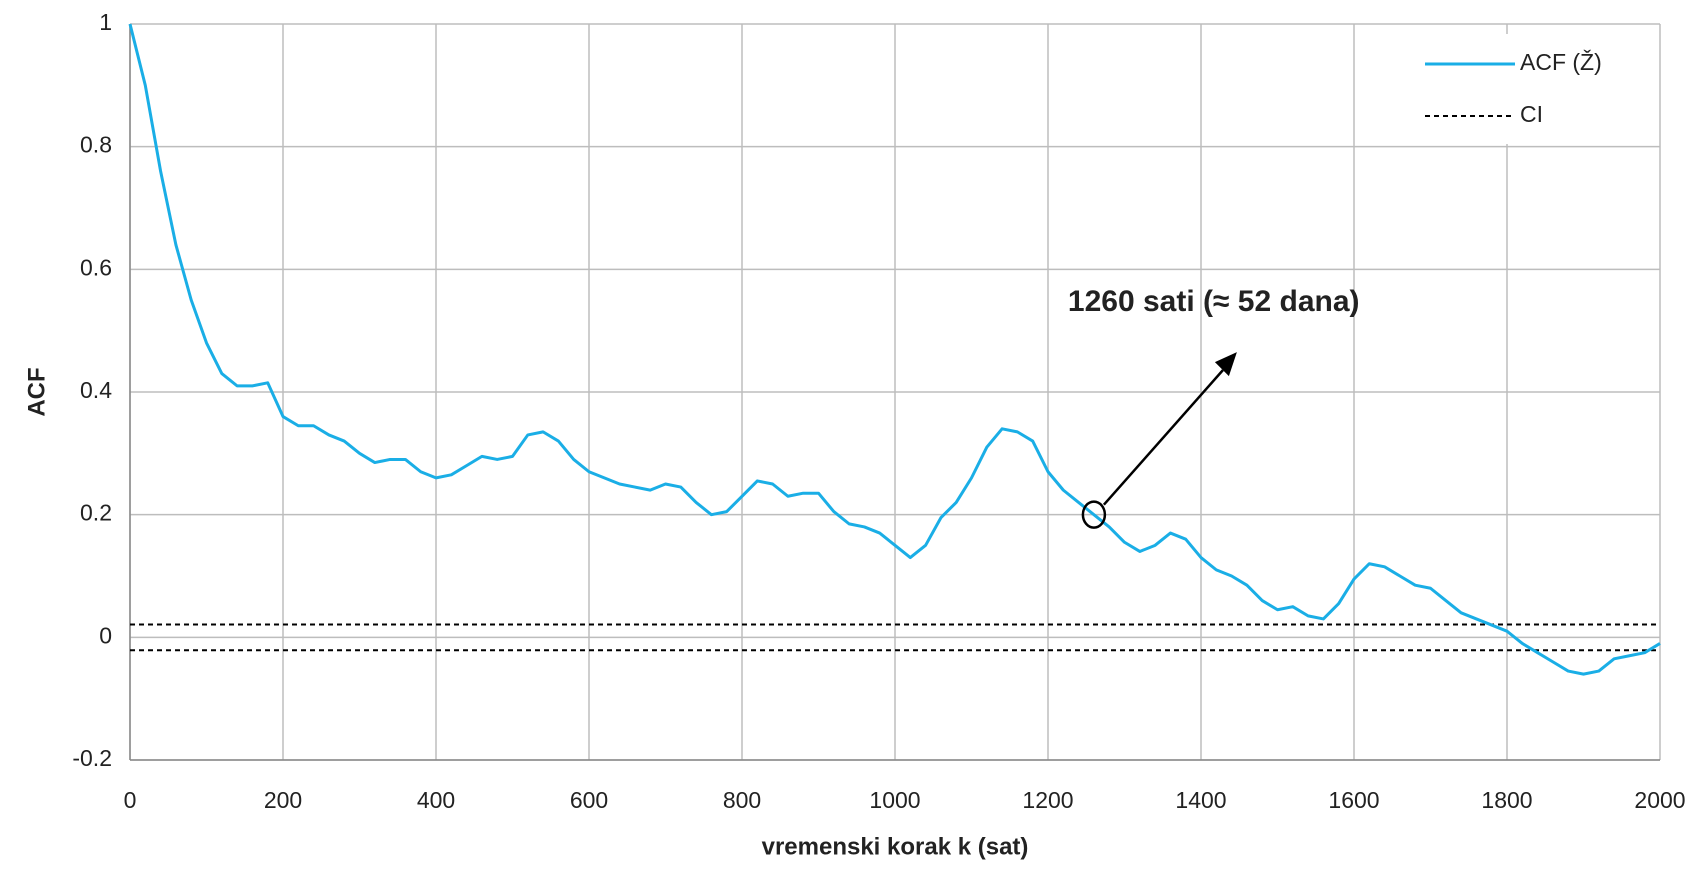 The image size is (1698, 870). Describe the element at coordinates (1353, 800) in the screenshot. I see `x-tick-label: 1600` at that location.